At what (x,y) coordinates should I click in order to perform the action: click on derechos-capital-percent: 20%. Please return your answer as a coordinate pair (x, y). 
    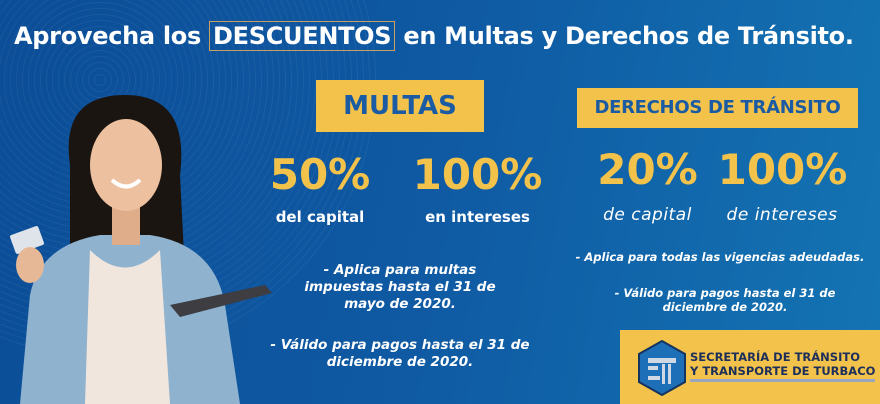
    Looking at the image, I should click on (647, 169).